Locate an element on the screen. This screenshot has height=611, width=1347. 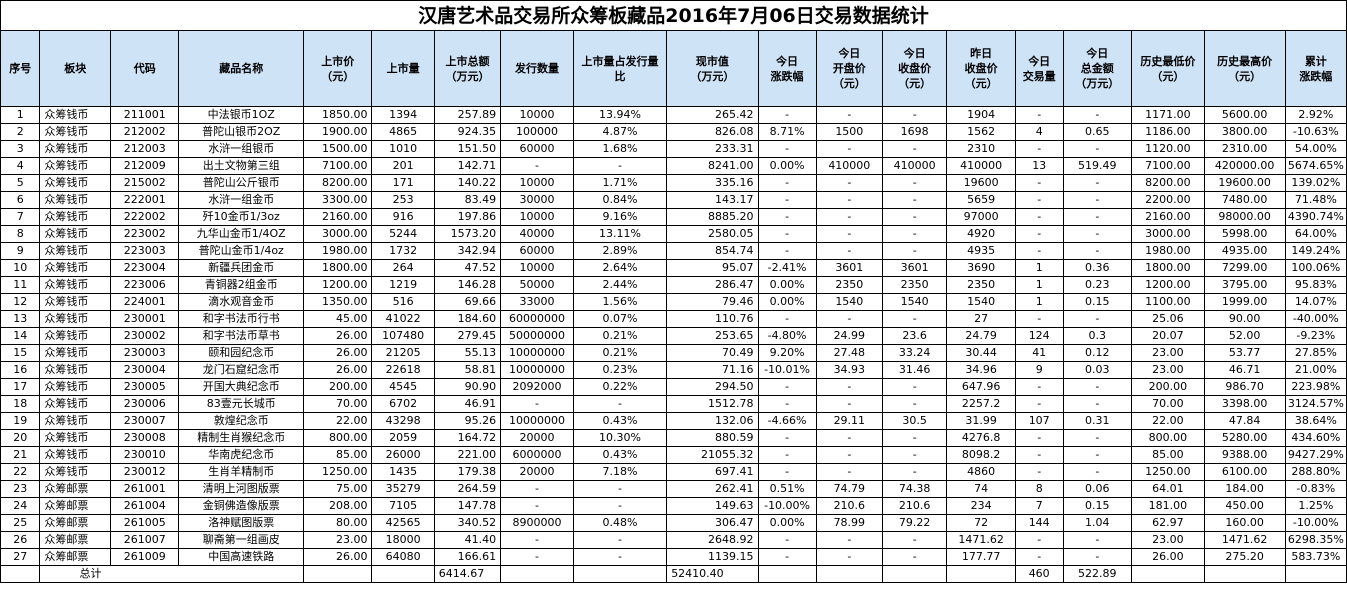
table-cell: 340.52 is located at coordinates (467, 523).